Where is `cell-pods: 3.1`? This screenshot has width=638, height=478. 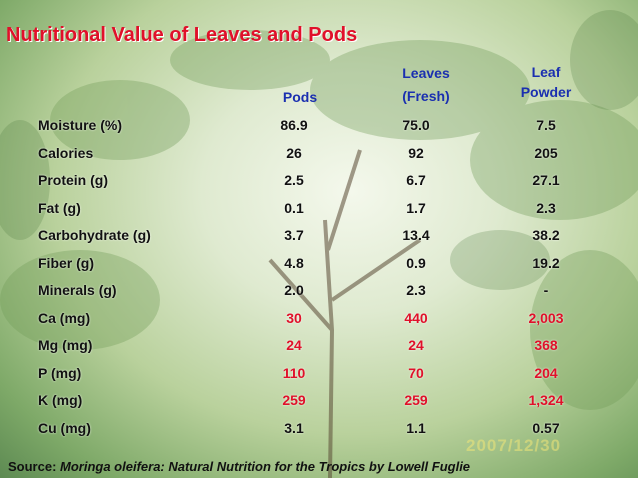 cell-pods: 3.1 is located at coordinates (294, 428).